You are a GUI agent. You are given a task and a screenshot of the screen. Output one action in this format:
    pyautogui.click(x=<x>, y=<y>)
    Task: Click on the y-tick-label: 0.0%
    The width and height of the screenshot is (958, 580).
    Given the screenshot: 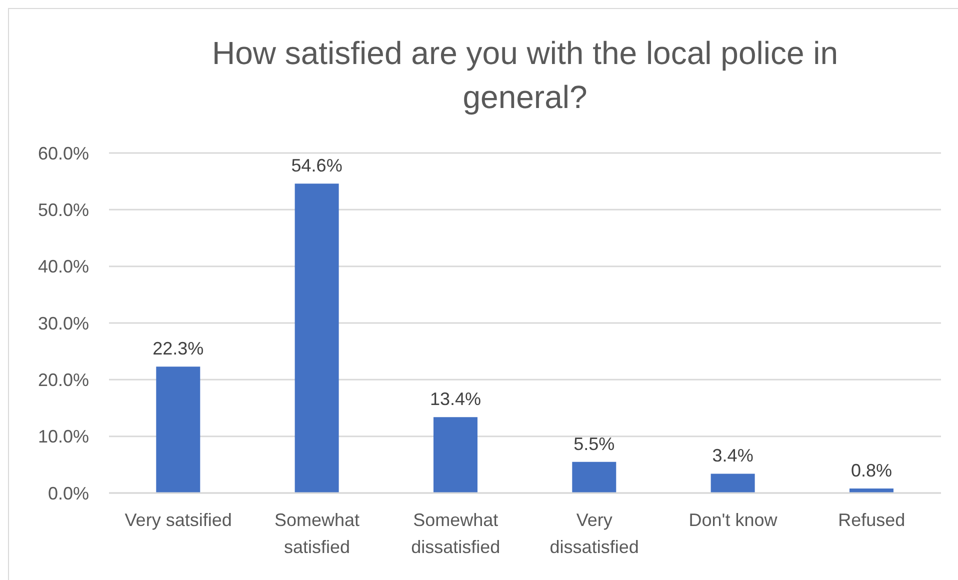 What is the action you would take?
    pyautogui.click(x=68, y=493)
    